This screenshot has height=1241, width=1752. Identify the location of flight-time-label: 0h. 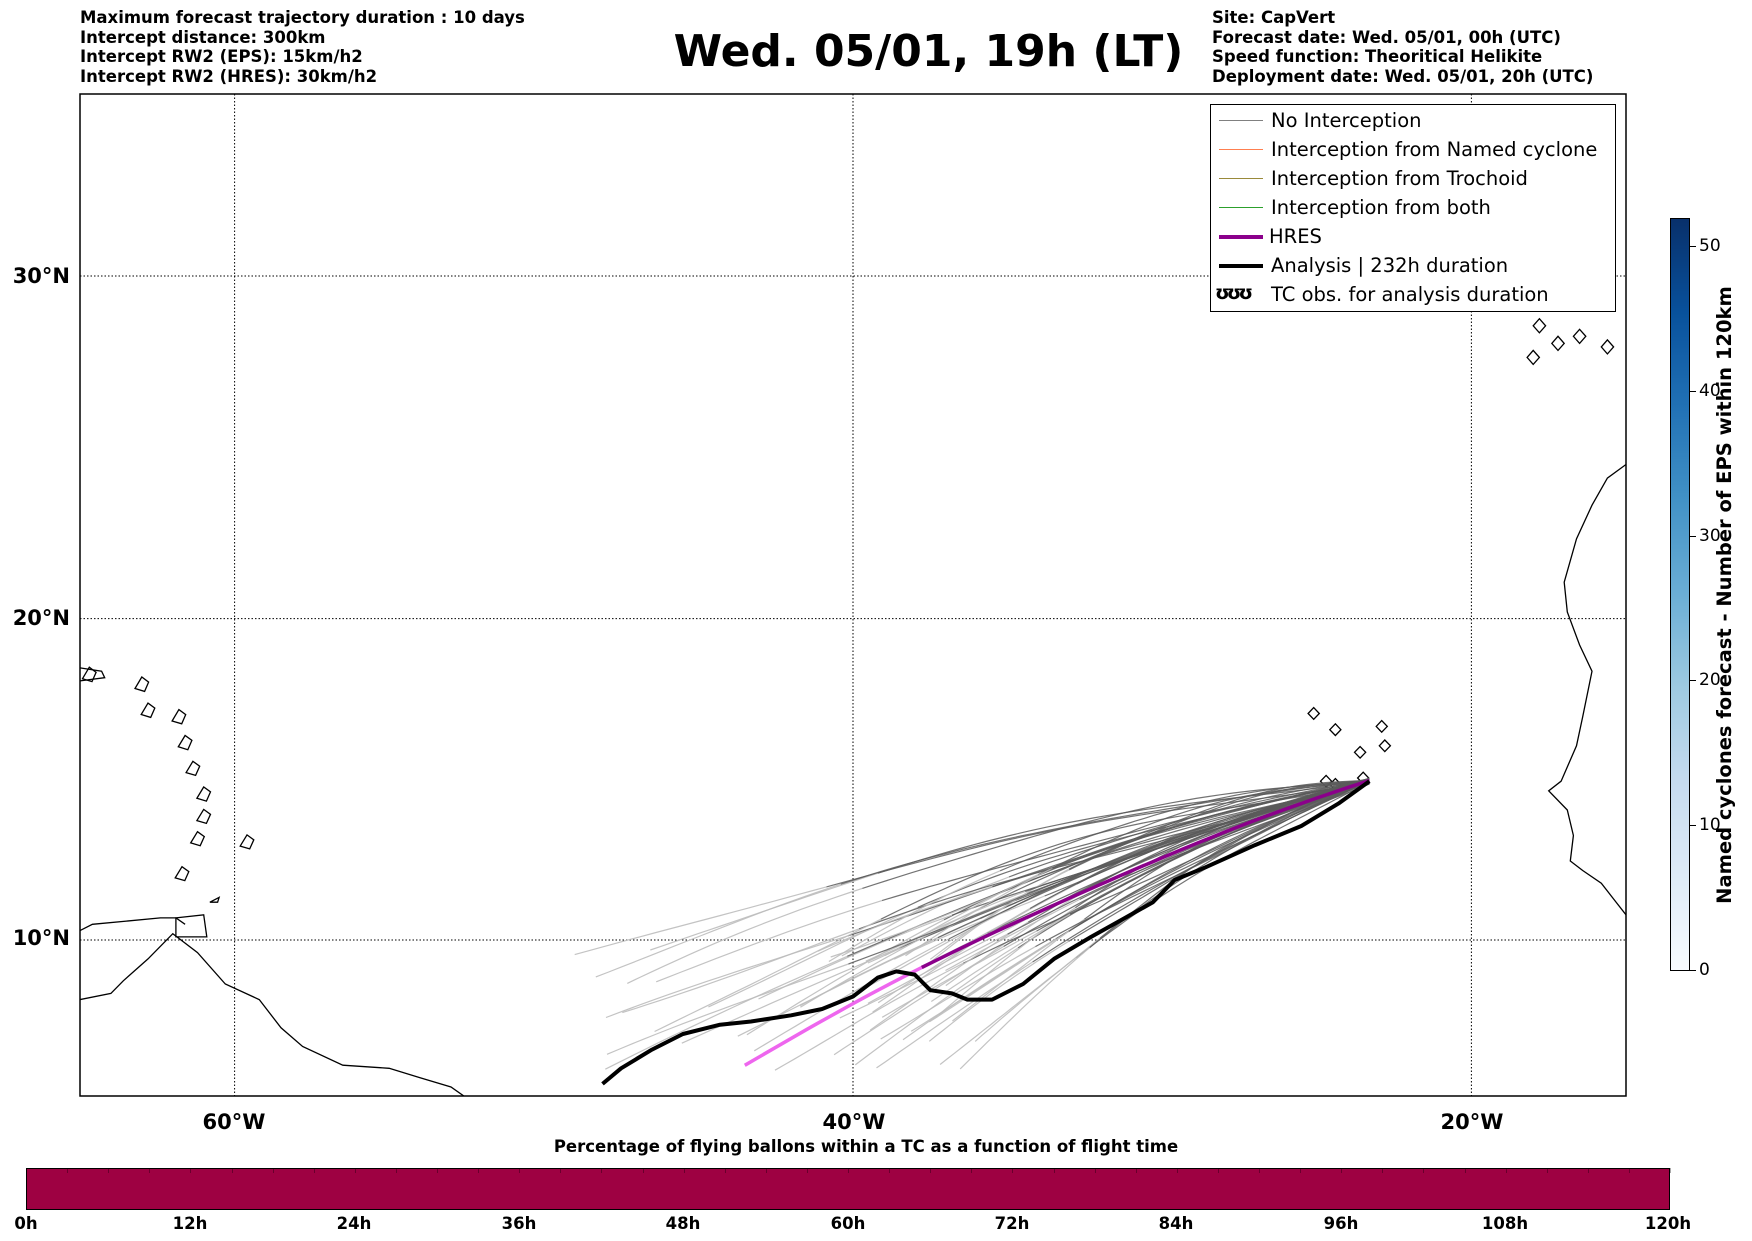
(26, 1223).